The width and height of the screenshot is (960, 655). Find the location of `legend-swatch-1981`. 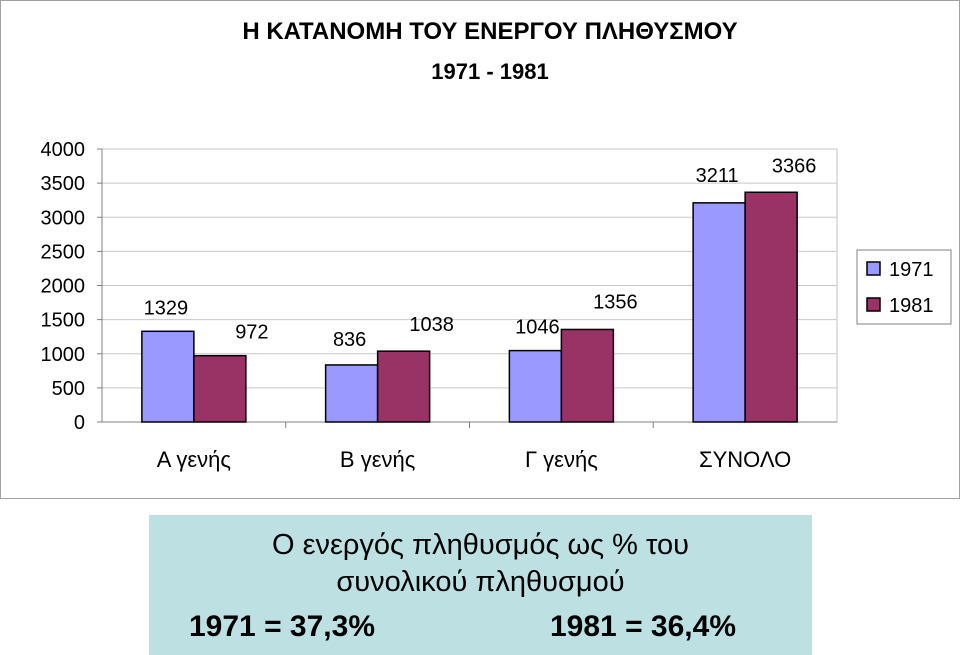

legend-swatch-1981 is located at coordinates (873, 304).